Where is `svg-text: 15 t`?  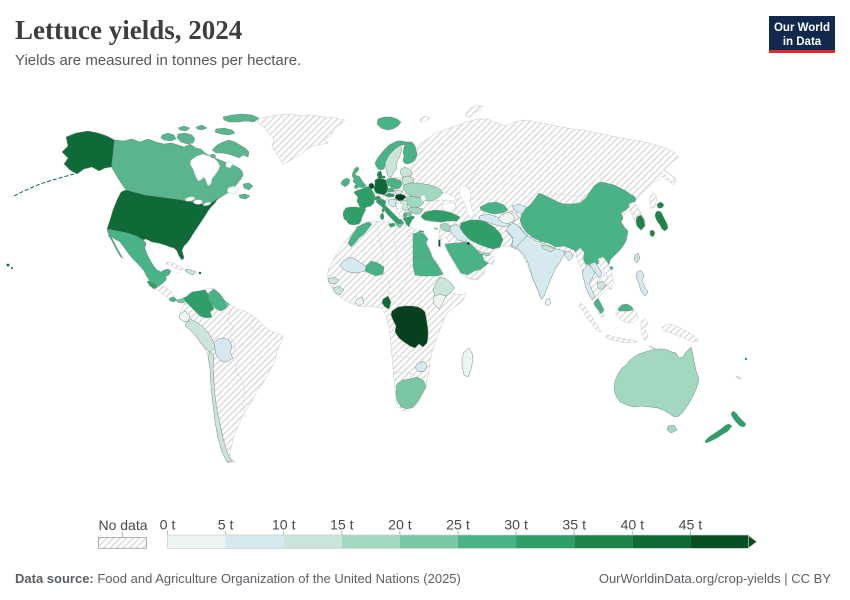 svg-text: 15 t is located at coordinates (342, 526).